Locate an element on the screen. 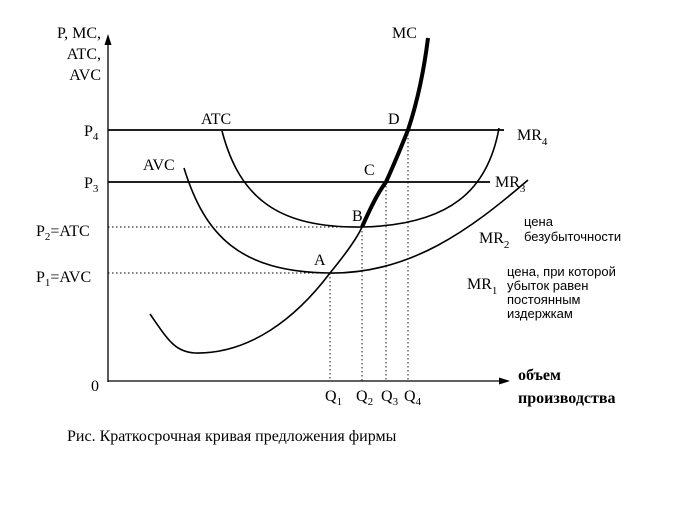 The width and height of the screenshot is (682, 512). supply-curve-mc-segment is located at coordinates (395, 132).